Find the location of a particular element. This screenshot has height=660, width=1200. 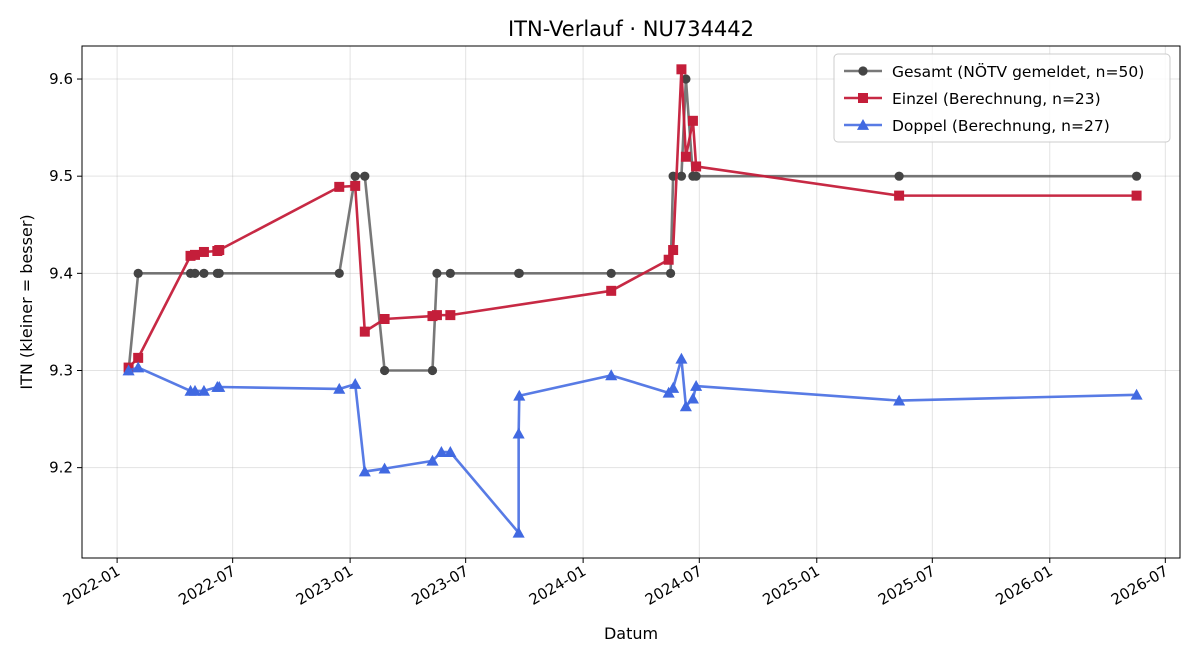

x-tick-label: 2022-07 is located at coordinates (206, 585).